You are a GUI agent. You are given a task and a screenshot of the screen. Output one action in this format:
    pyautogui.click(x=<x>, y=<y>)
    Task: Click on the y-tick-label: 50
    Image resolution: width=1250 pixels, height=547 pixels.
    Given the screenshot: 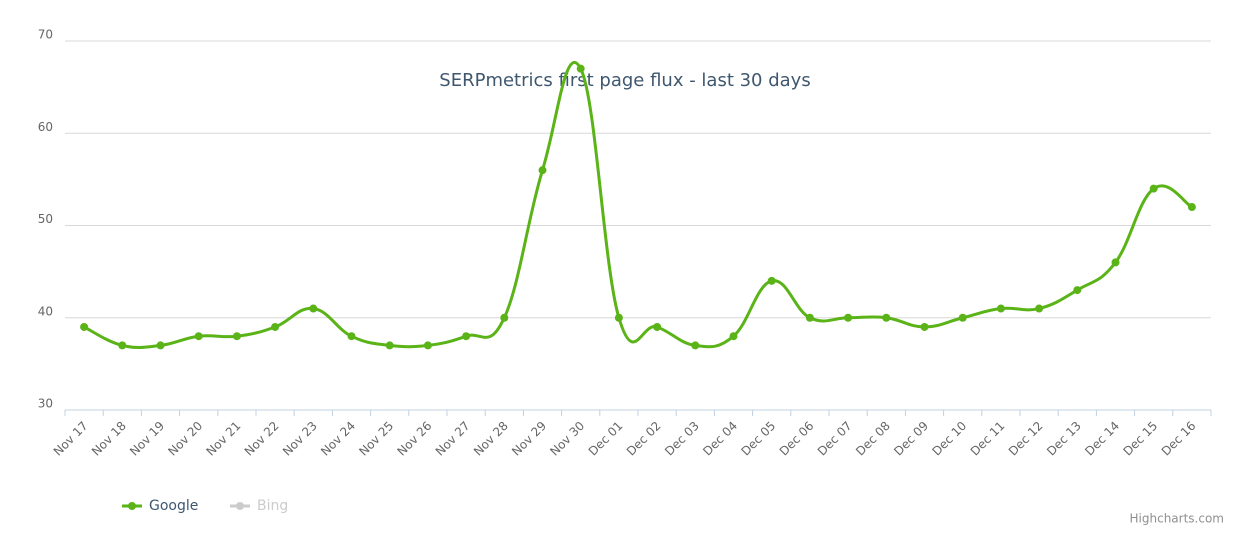 What is the action you would take?
    pyautogui.click(x=45, y=219)
    